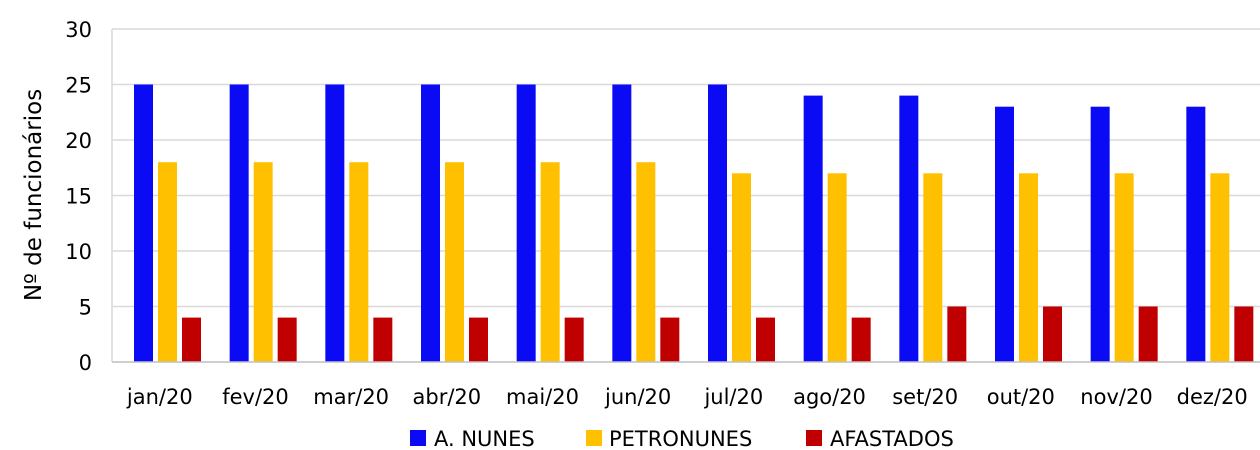 The height and width of the screenshot is (450, 1260). Describe the element at coordinates (1212, 397) in the screenshot. I see `x-tick-label: dez/20` at that location.